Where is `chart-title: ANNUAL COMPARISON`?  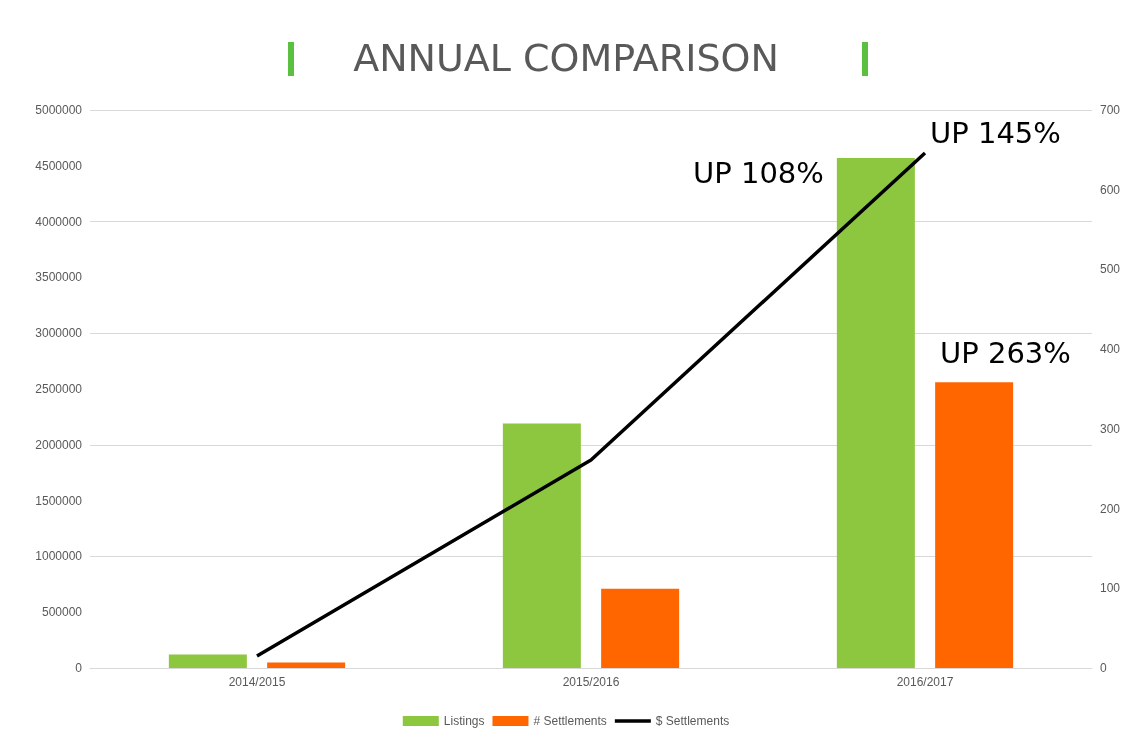
chart-title: ANNUAL COMPARISON is located at coordinates (566, 58).